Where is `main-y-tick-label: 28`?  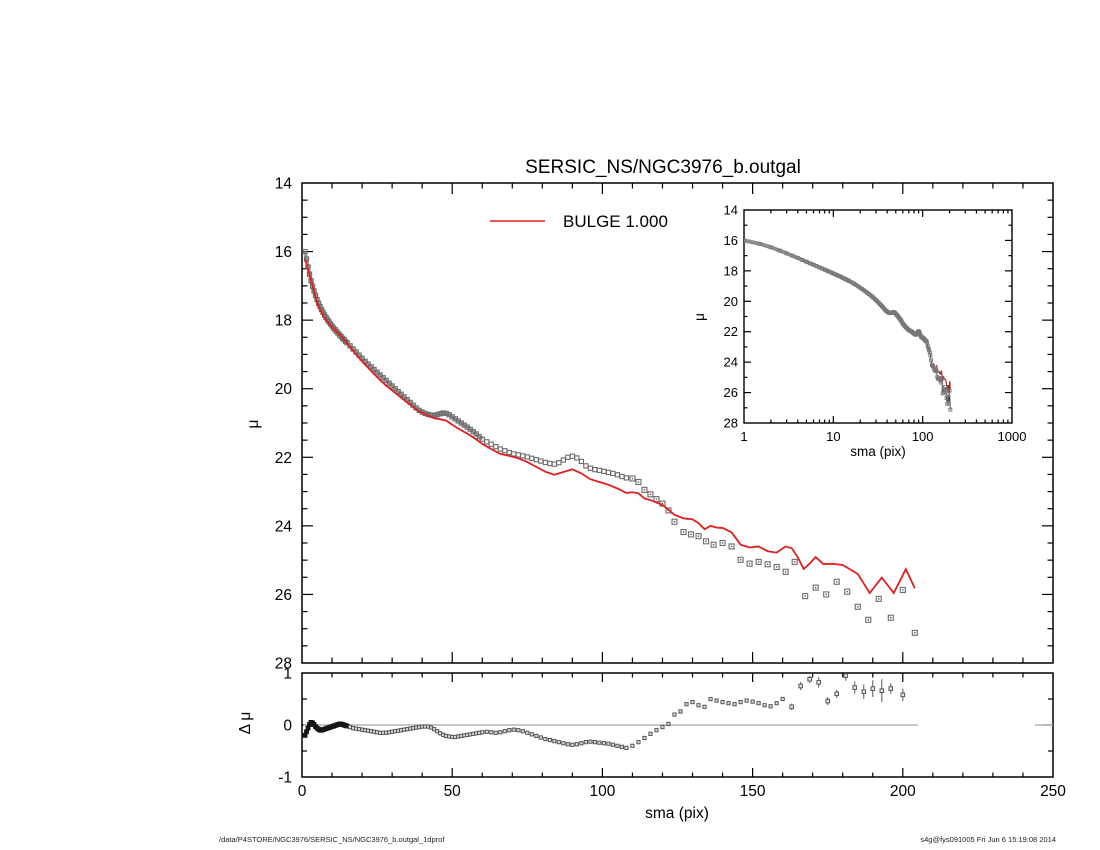 main-y-tick-label: 28 is located at coordinates (283, 664).